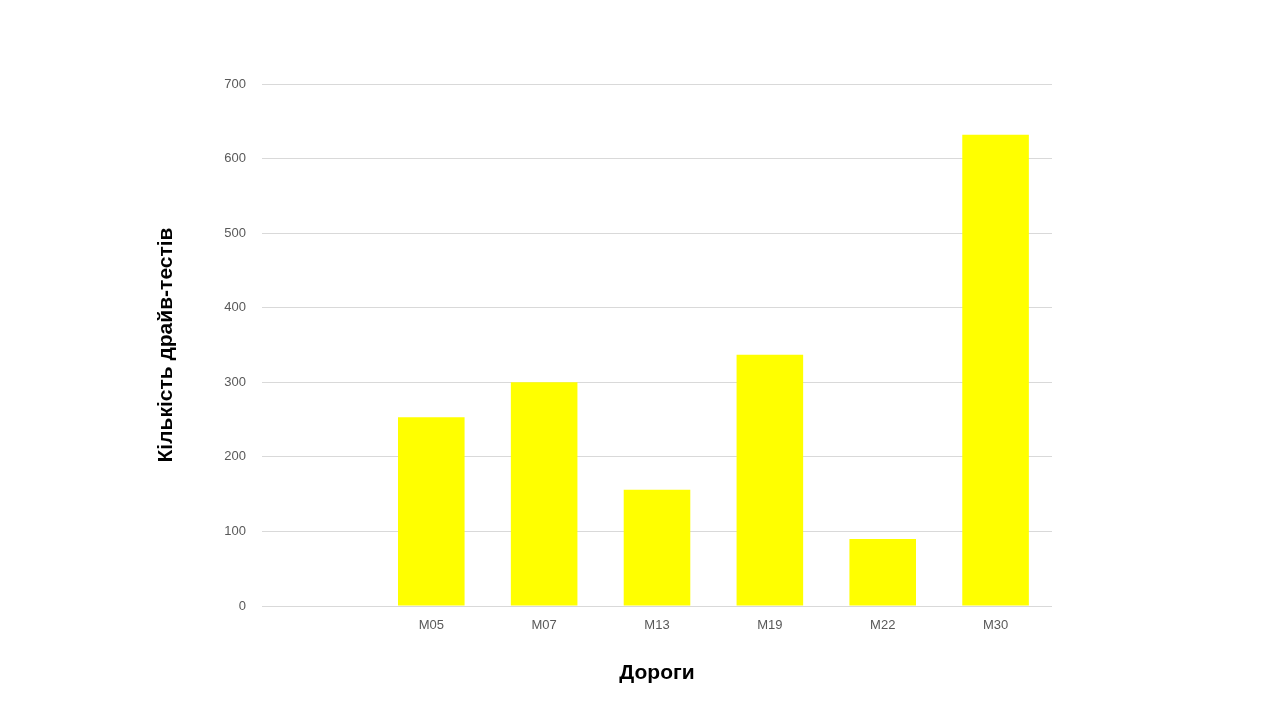  Describe the element at coordinates (235, 232) in the screenshot. I see `y-tick-label: 500` at that location.